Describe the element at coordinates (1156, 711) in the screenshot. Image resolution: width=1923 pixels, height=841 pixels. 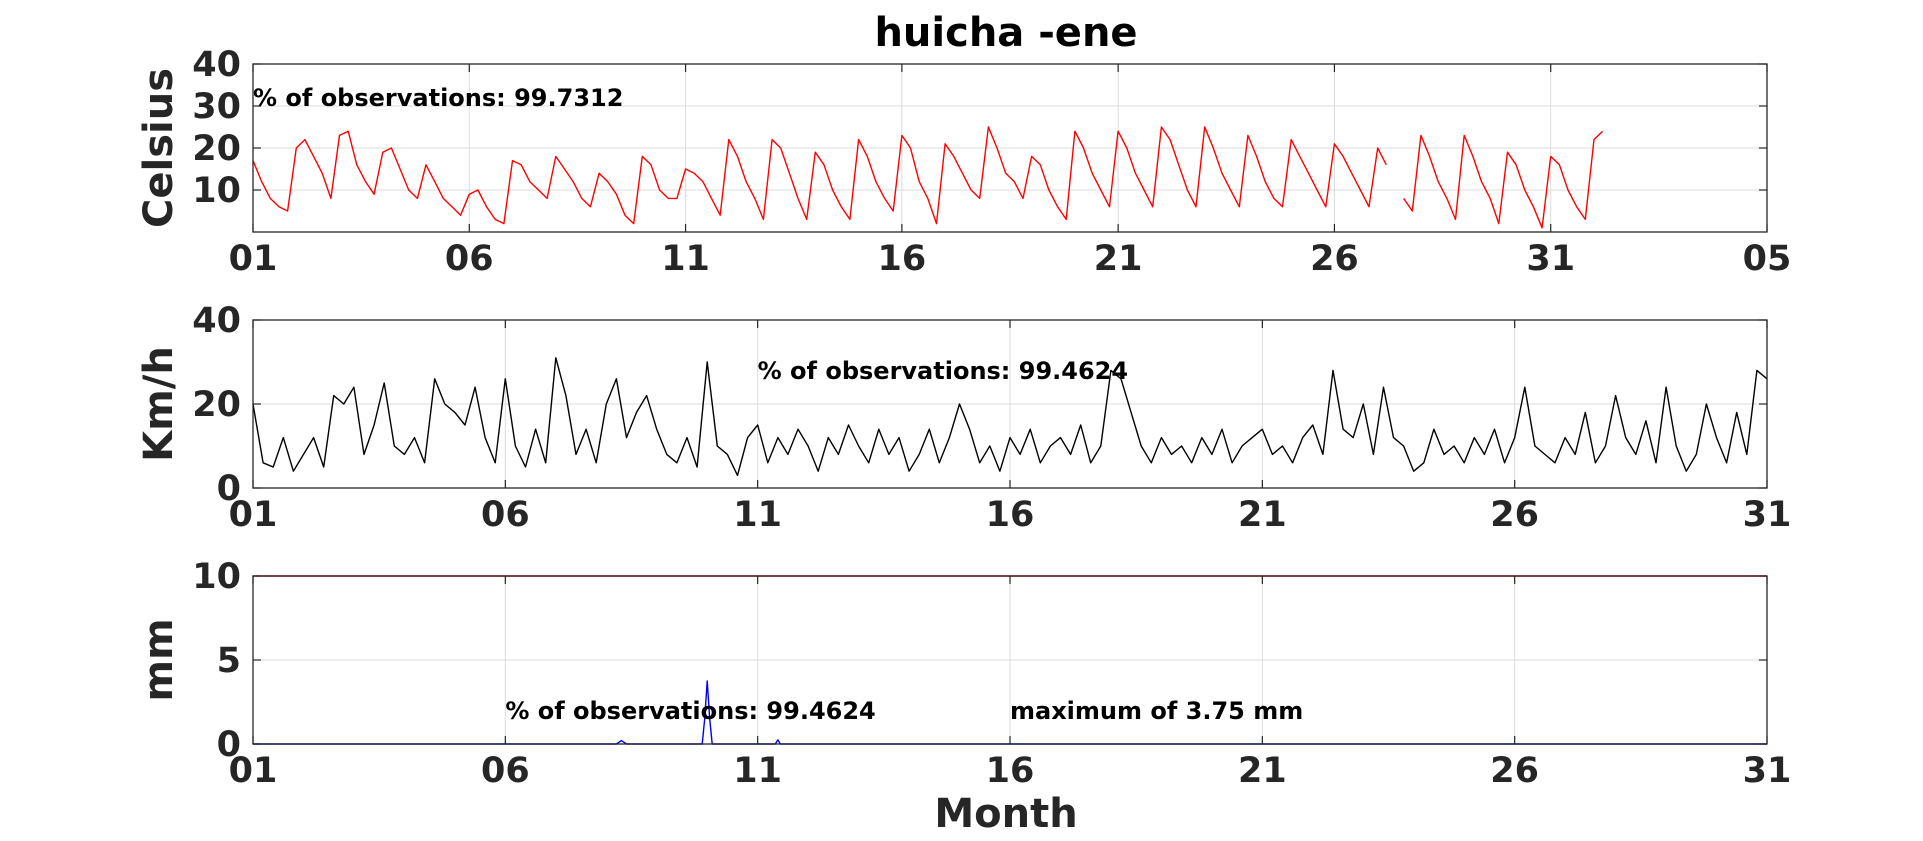
I see `maximum-annotation: maximum of 3.75 mm` at that location.